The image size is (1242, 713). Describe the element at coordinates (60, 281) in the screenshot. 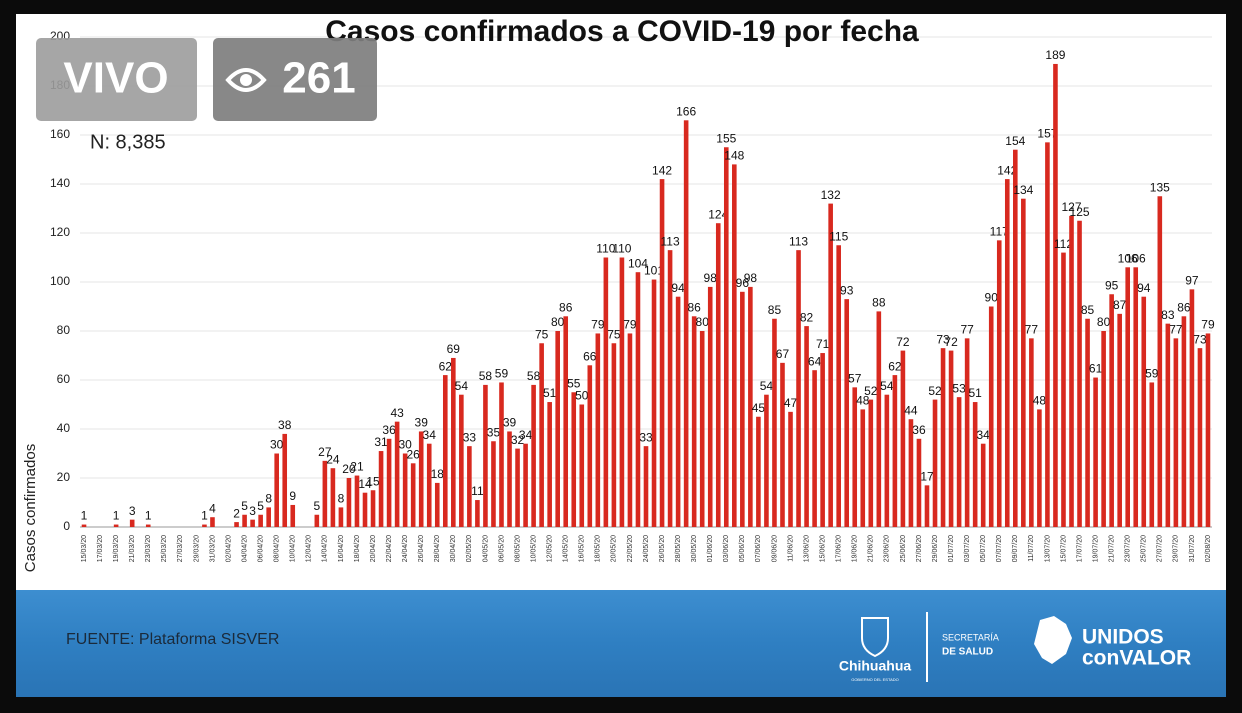

I see `y-tick-label: 100` at that location.